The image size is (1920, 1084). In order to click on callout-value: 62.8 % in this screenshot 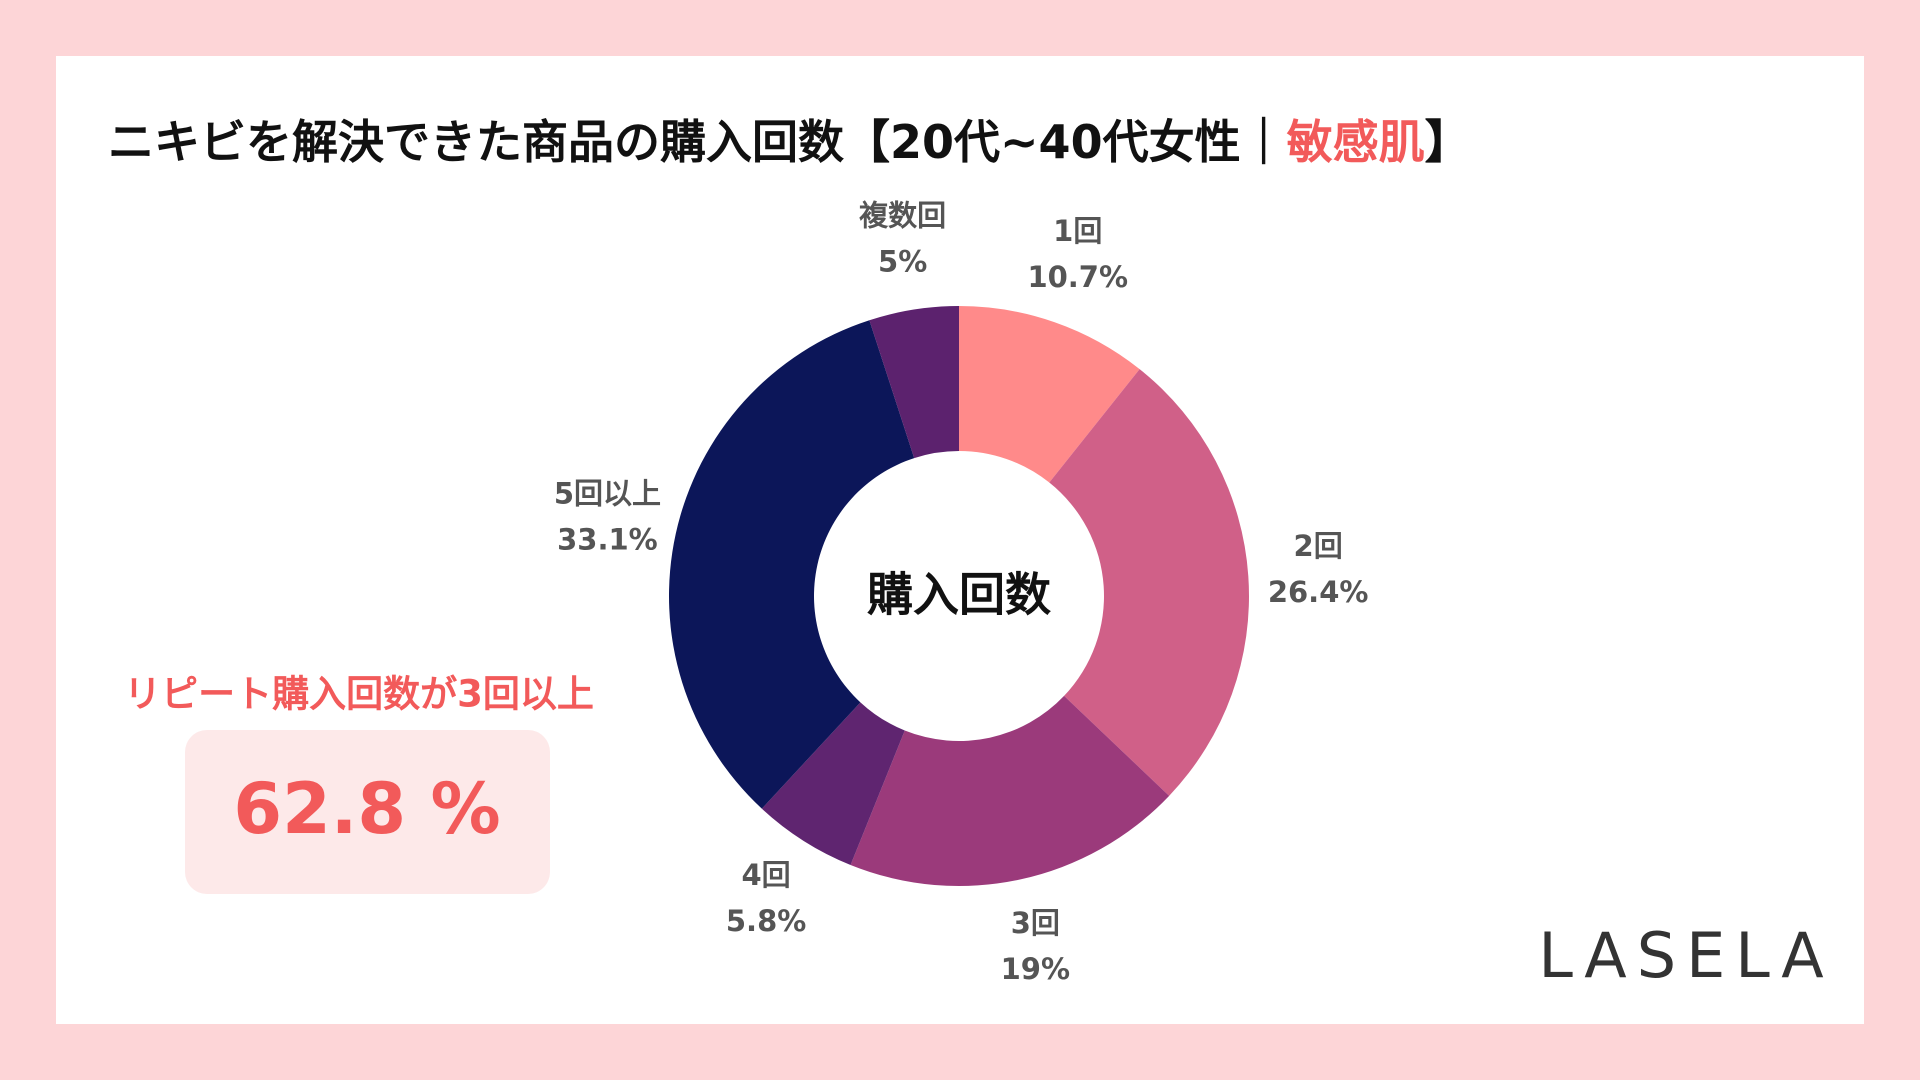, I will do `click(366, 809)`.